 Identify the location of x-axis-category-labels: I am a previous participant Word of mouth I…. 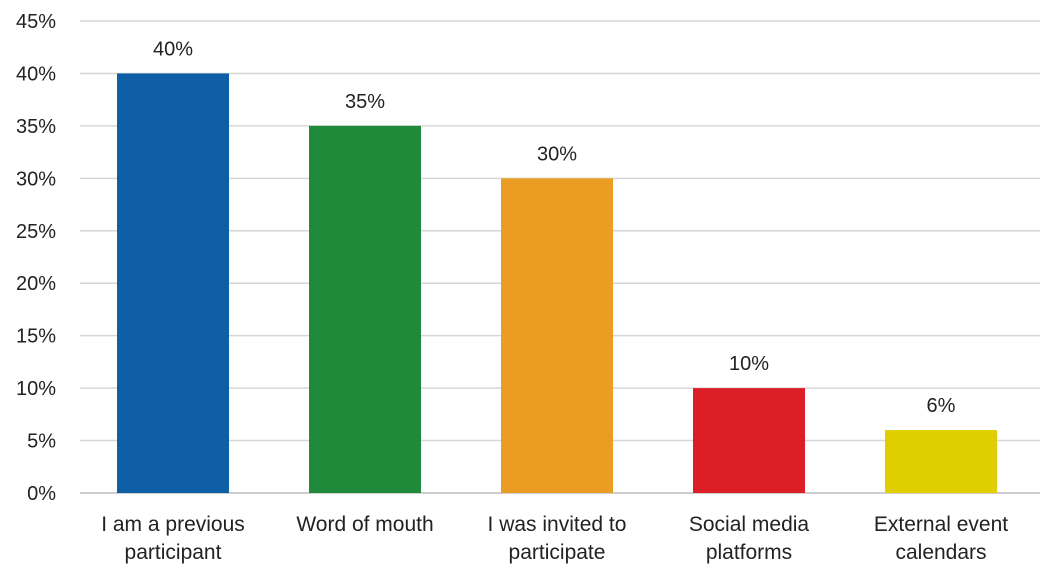
(554, 538).